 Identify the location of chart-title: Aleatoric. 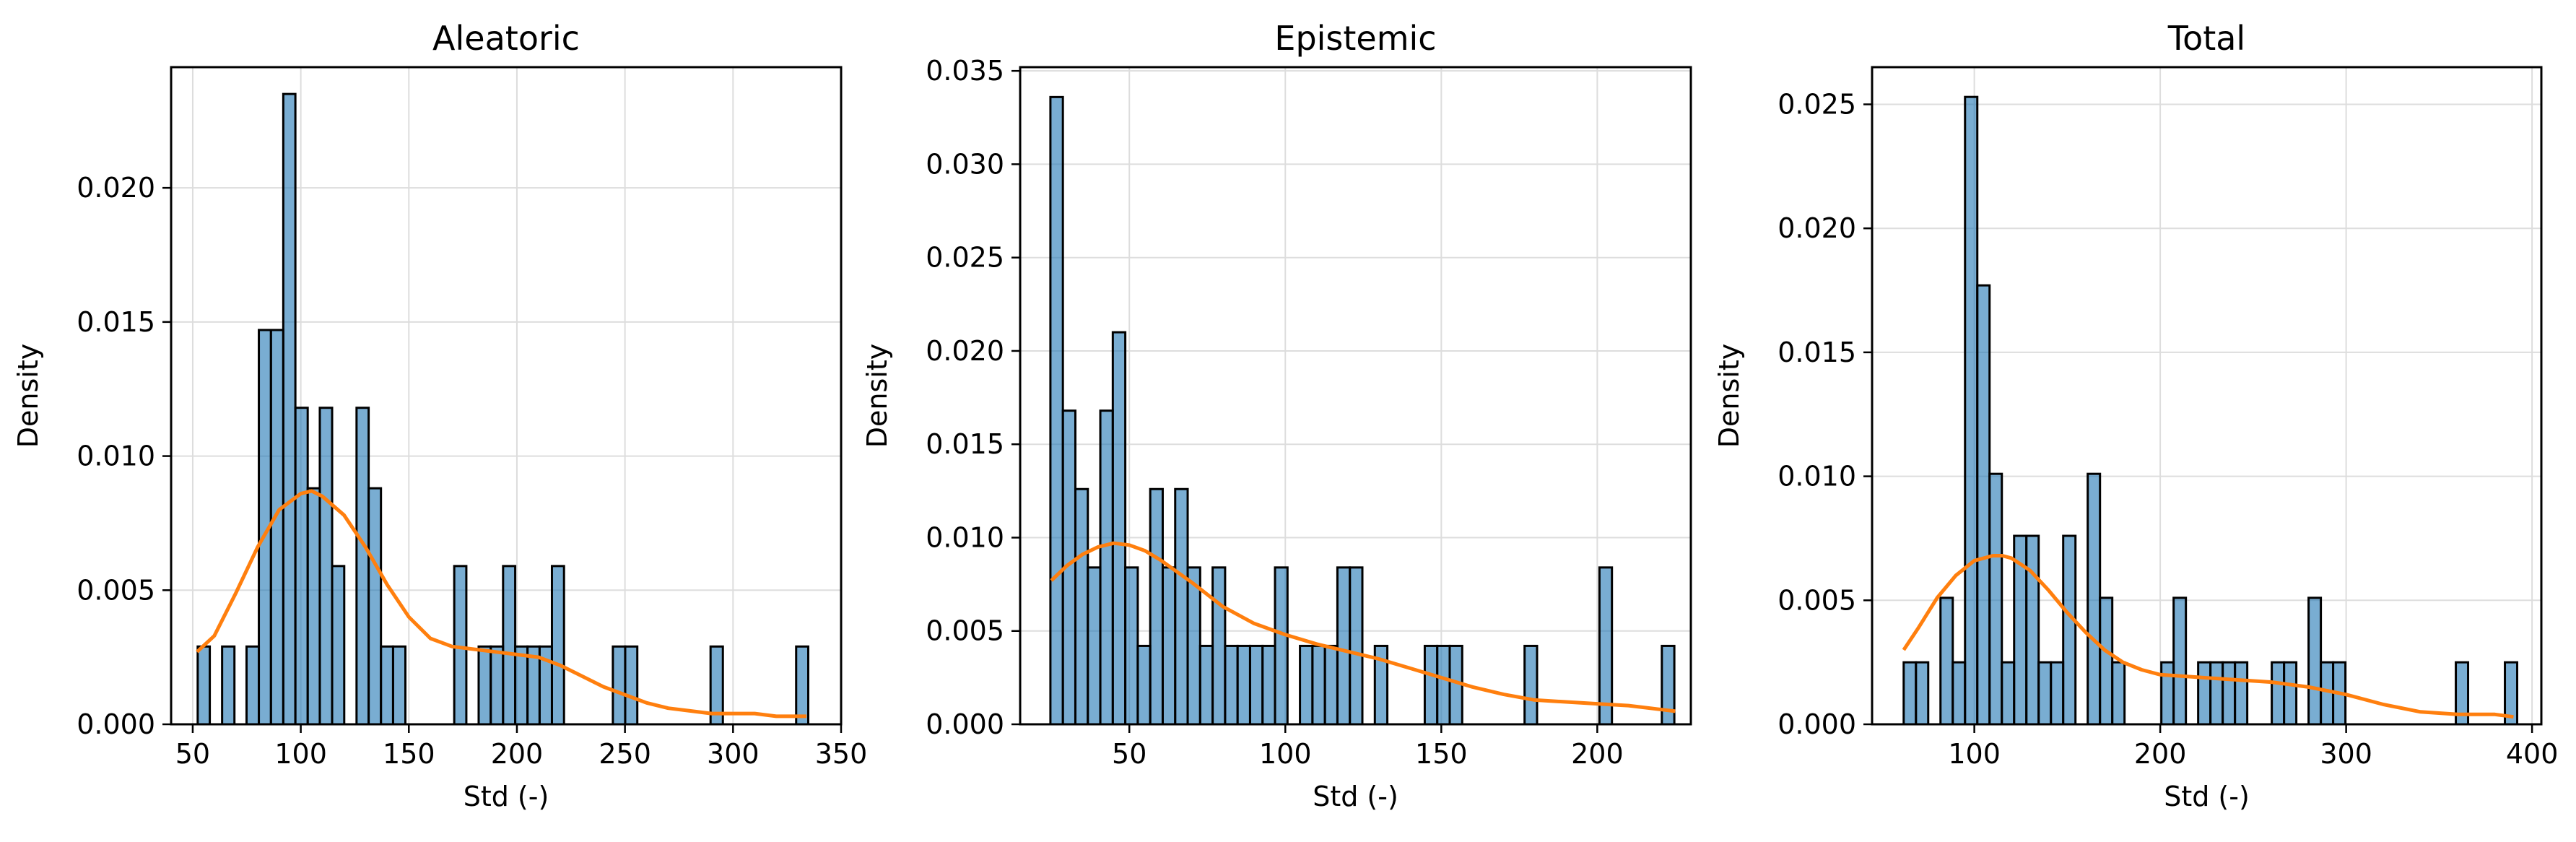
(506, 38).